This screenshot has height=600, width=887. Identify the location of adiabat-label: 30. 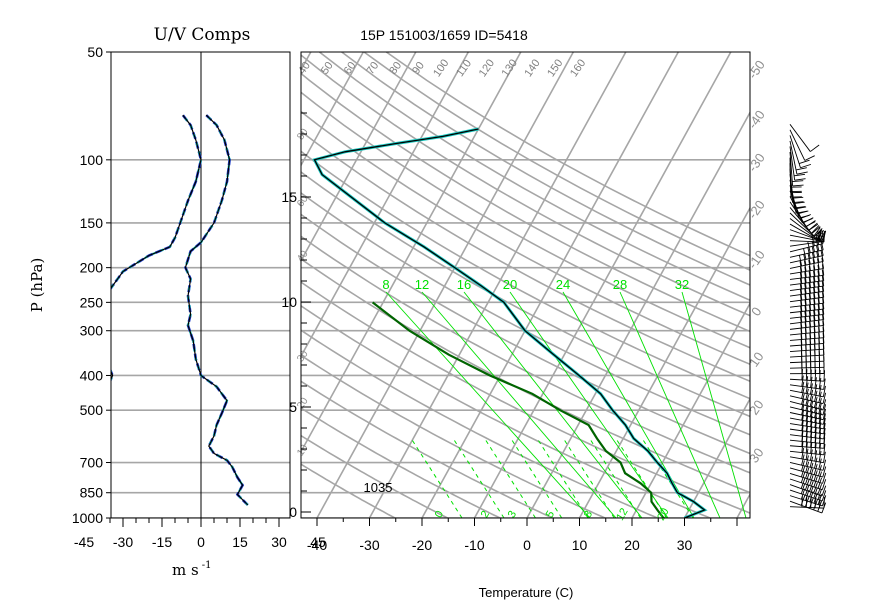
(303, 356).